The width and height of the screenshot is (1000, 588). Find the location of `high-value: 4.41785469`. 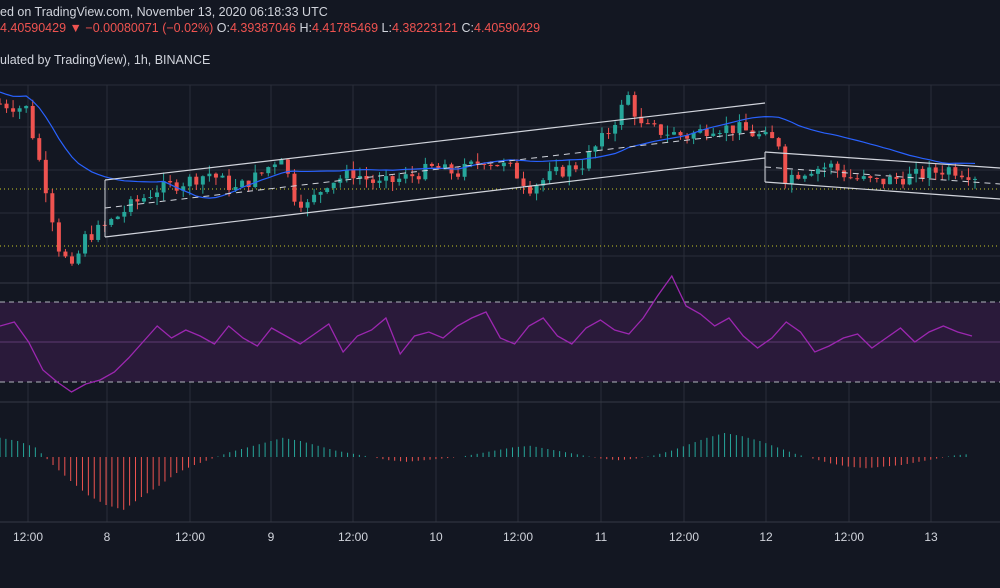

high-value: 4.41785469 is located at coordinates (345, 28).